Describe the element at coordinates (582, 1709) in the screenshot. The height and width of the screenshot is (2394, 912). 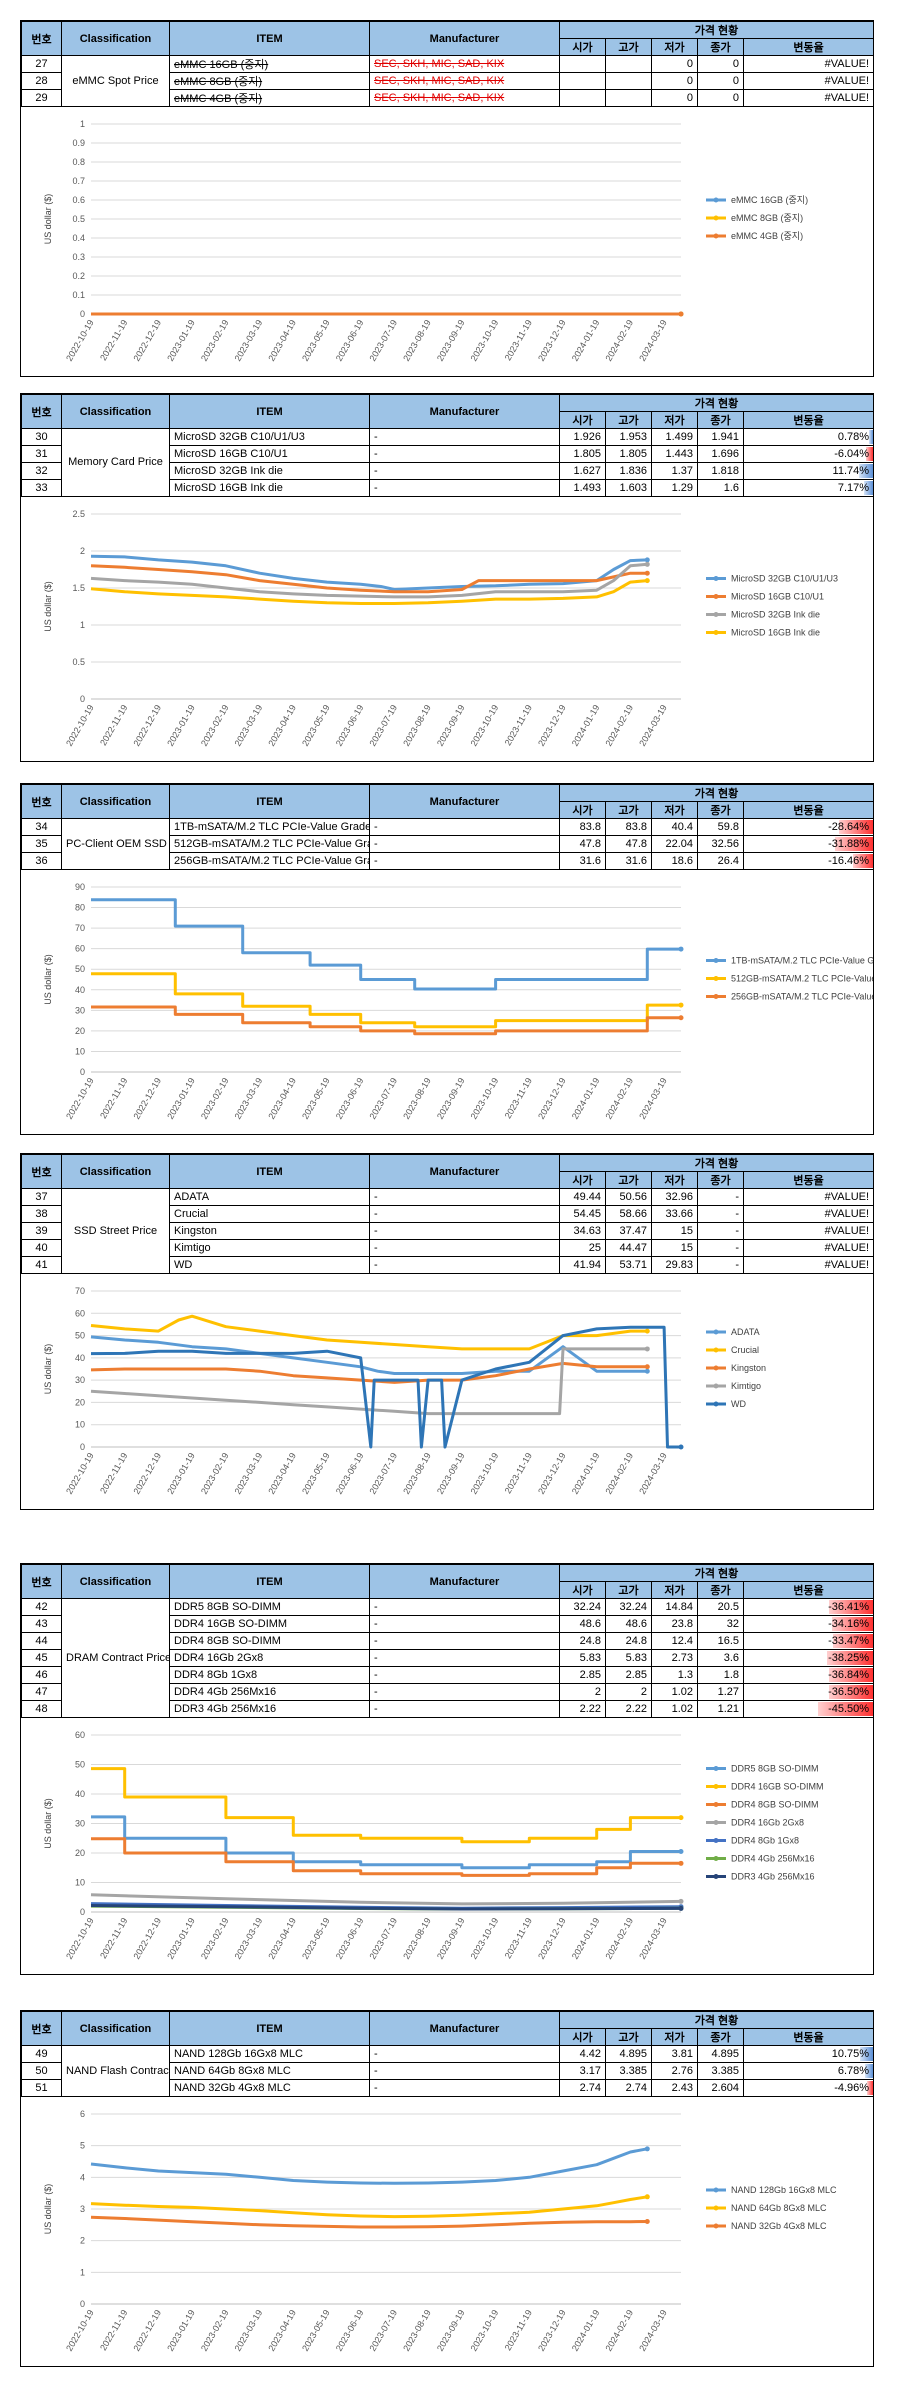
I see `price-open: 2.22` at that location.